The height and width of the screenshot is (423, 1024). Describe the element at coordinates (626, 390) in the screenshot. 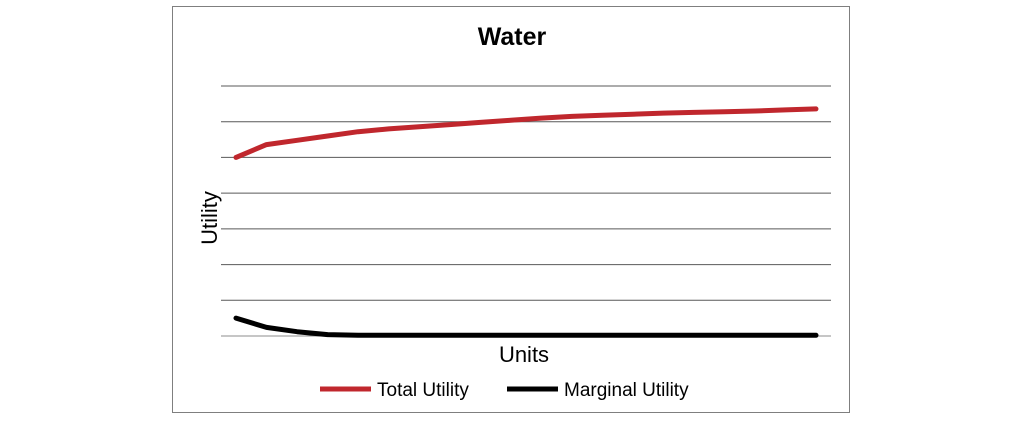

I see `legend-label-marginal-utility: Marginal Utility` at that location.